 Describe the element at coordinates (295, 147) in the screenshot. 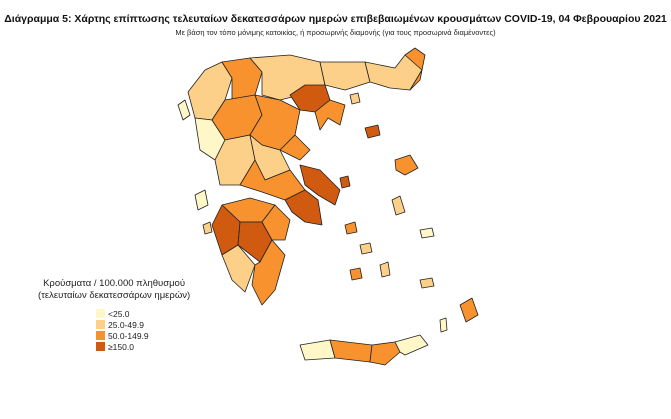

I see `region-magnesia` at that location.